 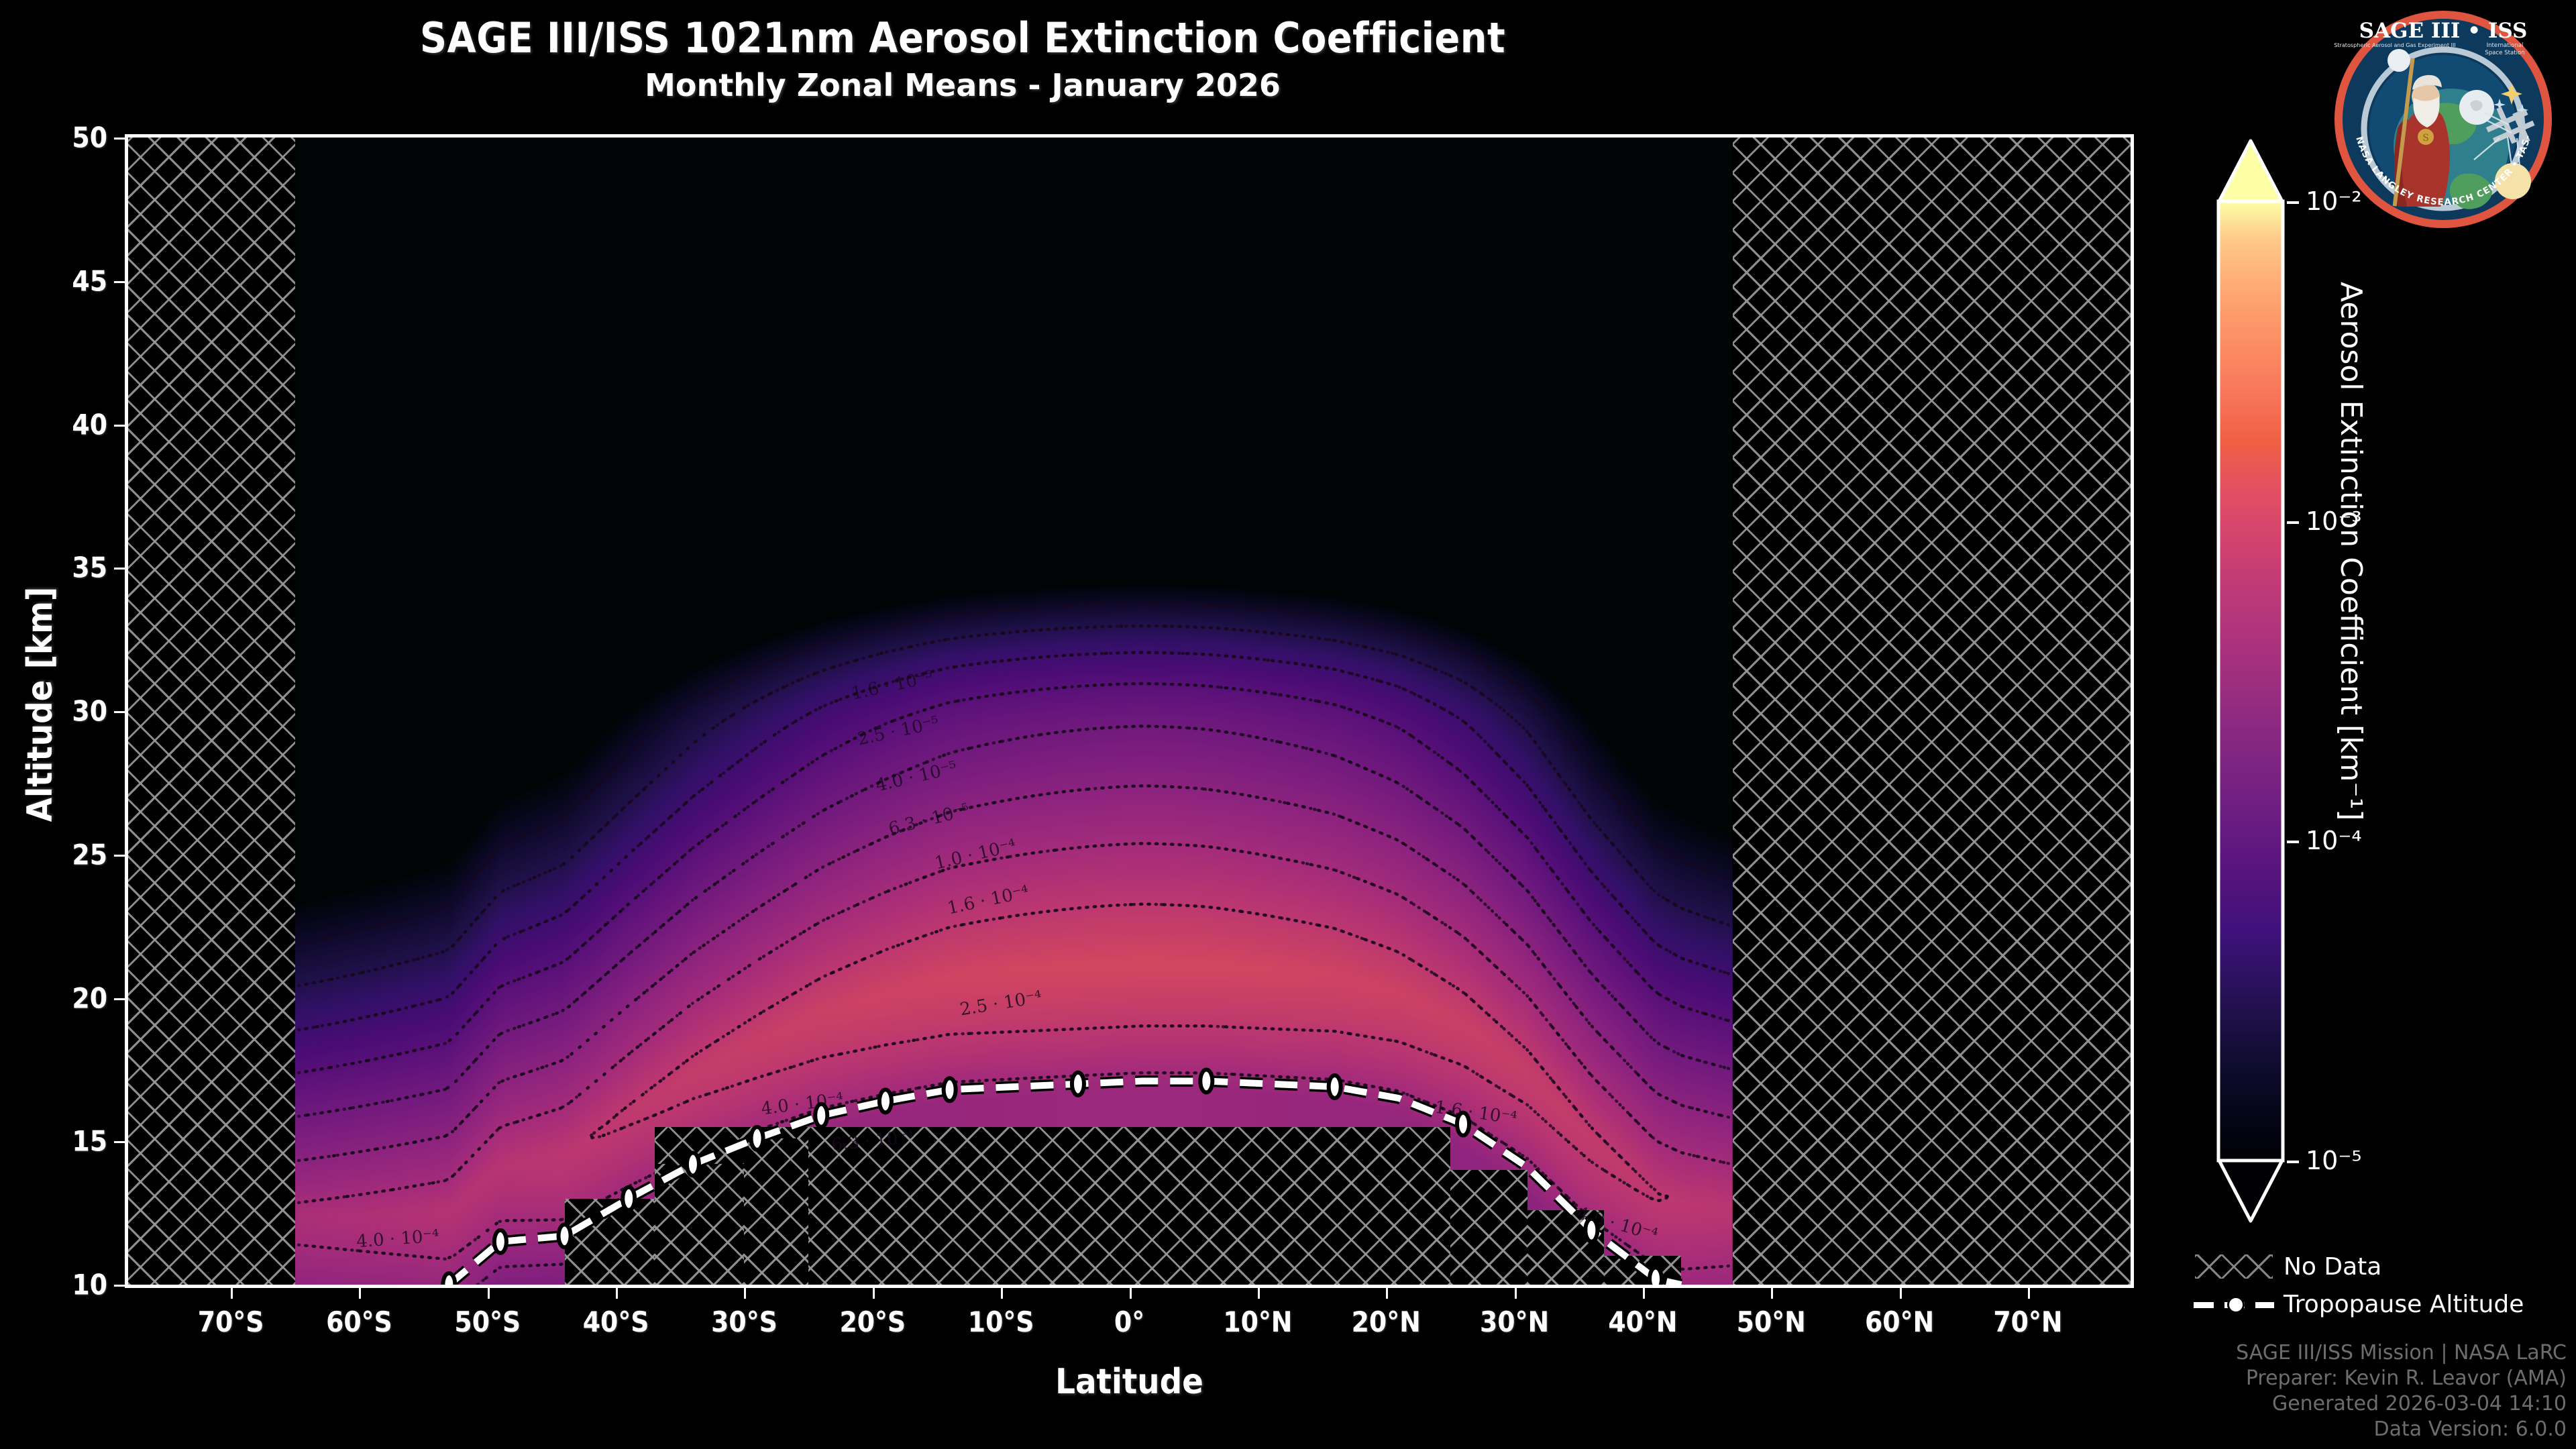 What do you see at coordinates (2334, 521) in the screenshot?
I see `colorbar-tick-label: 10⁻³` at bounding box center [2334, 521].